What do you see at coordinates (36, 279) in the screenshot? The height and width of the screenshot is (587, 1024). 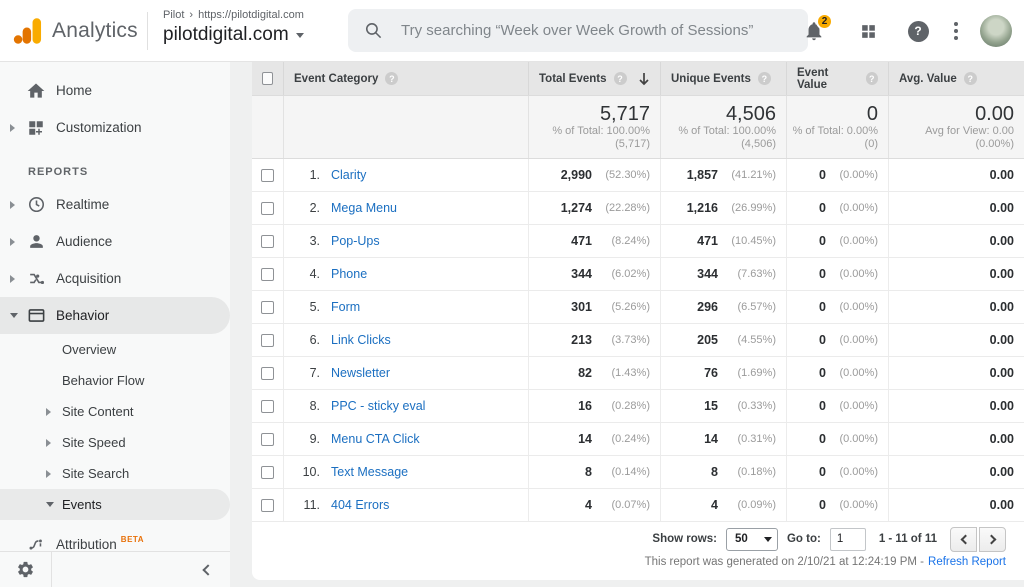 I see `acquisition-icon` at bounding box center [36, 279].